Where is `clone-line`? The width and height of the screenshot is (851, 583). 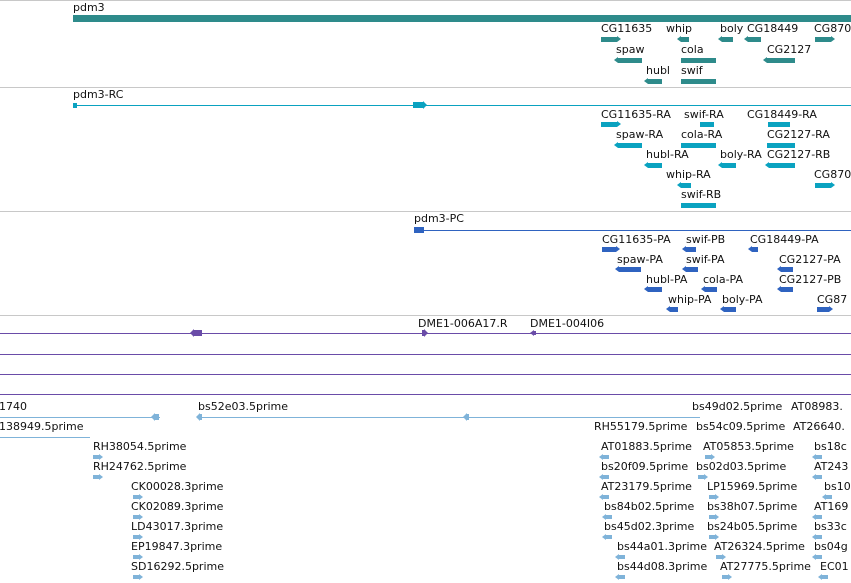 clone-line is located at coordinates (425, 354).